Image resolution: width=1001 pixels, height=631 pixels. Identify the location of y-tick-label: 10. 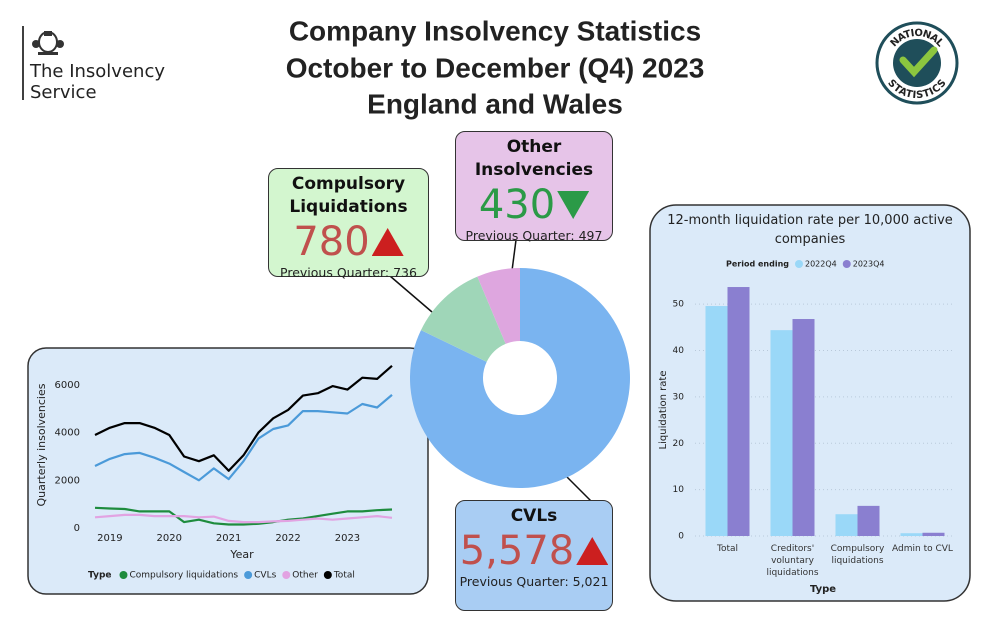
(679, 490).